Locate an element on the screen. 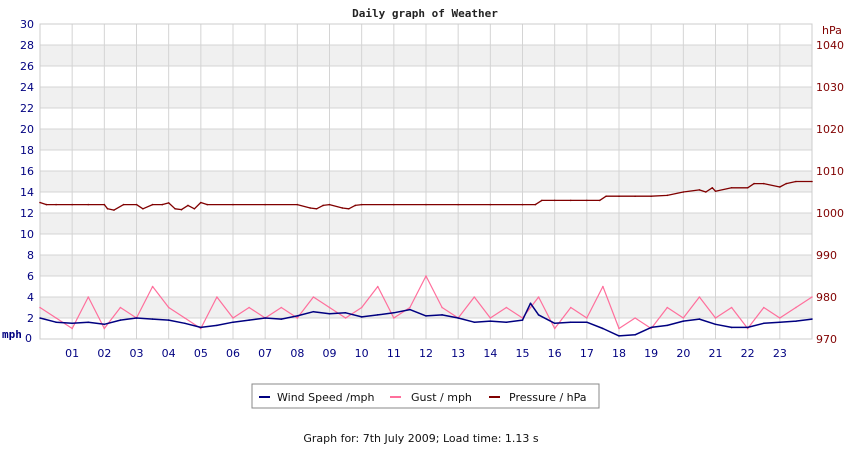 Image resolution: width=850 pixels, height=450 pixels. left-tick-label: 22 is located at coordinates (27, 108).